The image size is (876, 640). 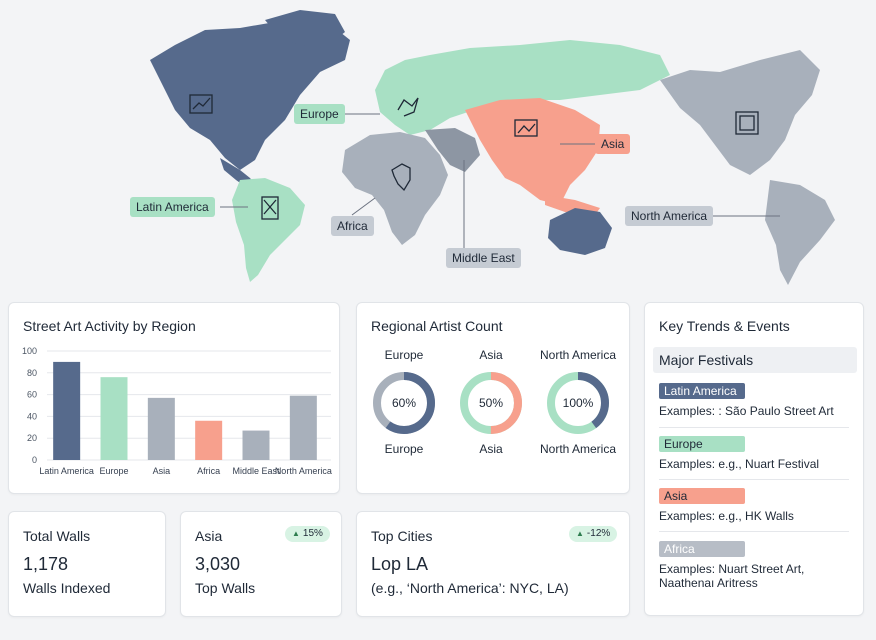 I want to click on trend-example: Examples: e.g., Nuart Festival, so click(x=739, y=464).